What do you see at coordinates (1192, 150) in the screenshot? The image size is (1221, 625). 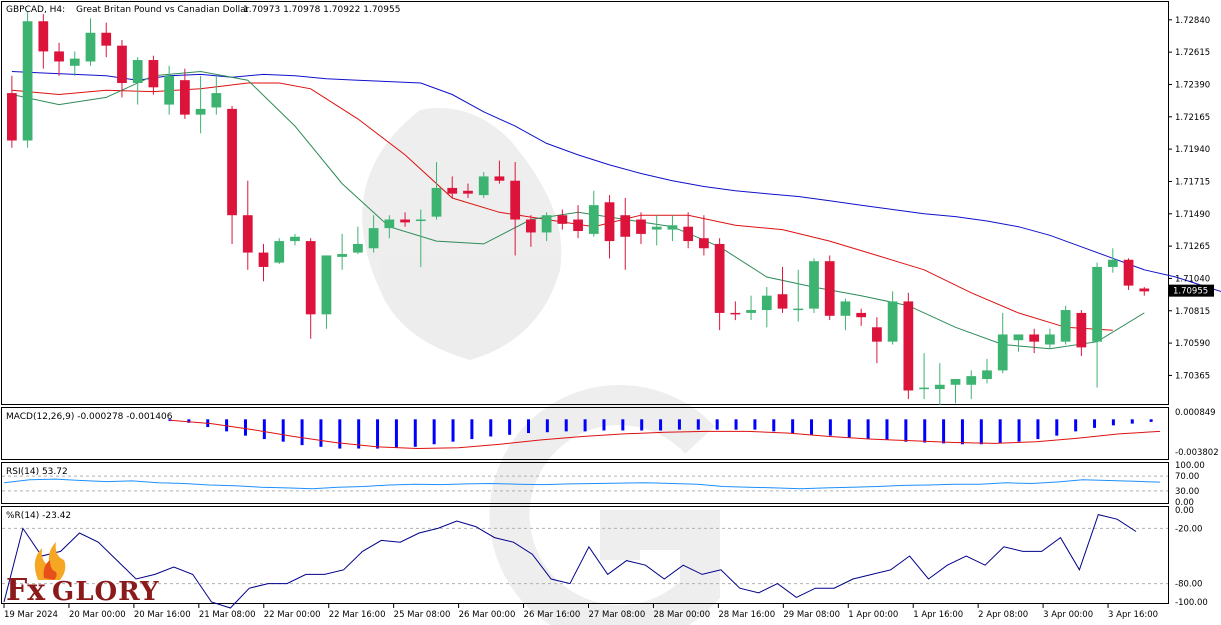 I see `price-tick-label: 1.71940` at bounding box center [1192, 150].